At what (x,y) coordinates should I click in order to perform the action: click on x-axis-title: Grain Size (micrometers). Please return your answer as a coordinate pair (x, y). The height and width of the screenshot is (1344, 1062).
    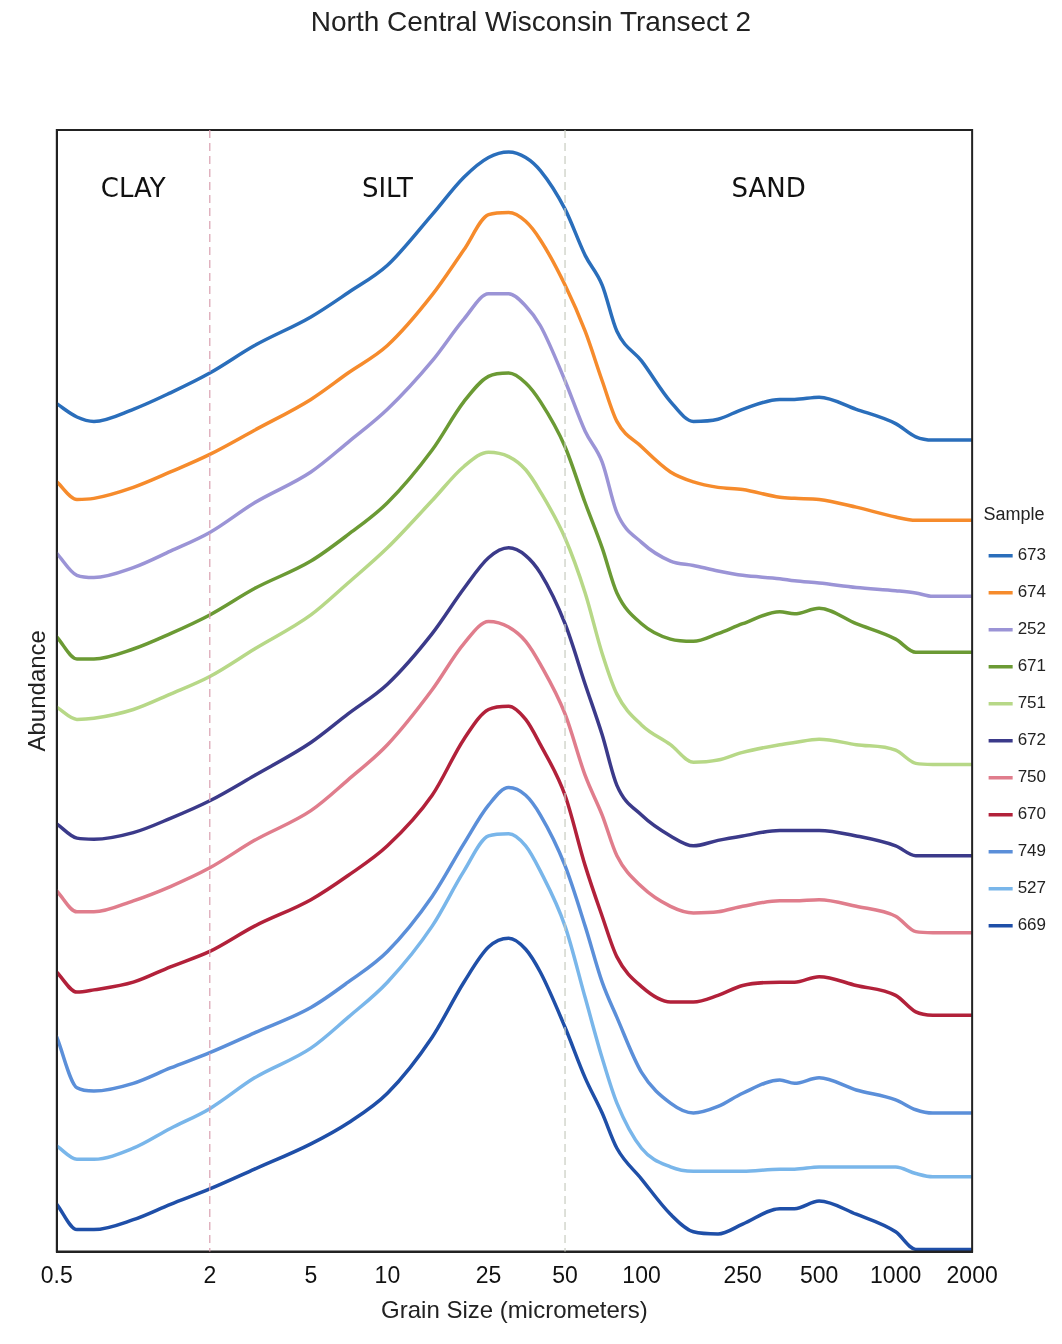
    Looking at the image, I should click on (514, 1310).